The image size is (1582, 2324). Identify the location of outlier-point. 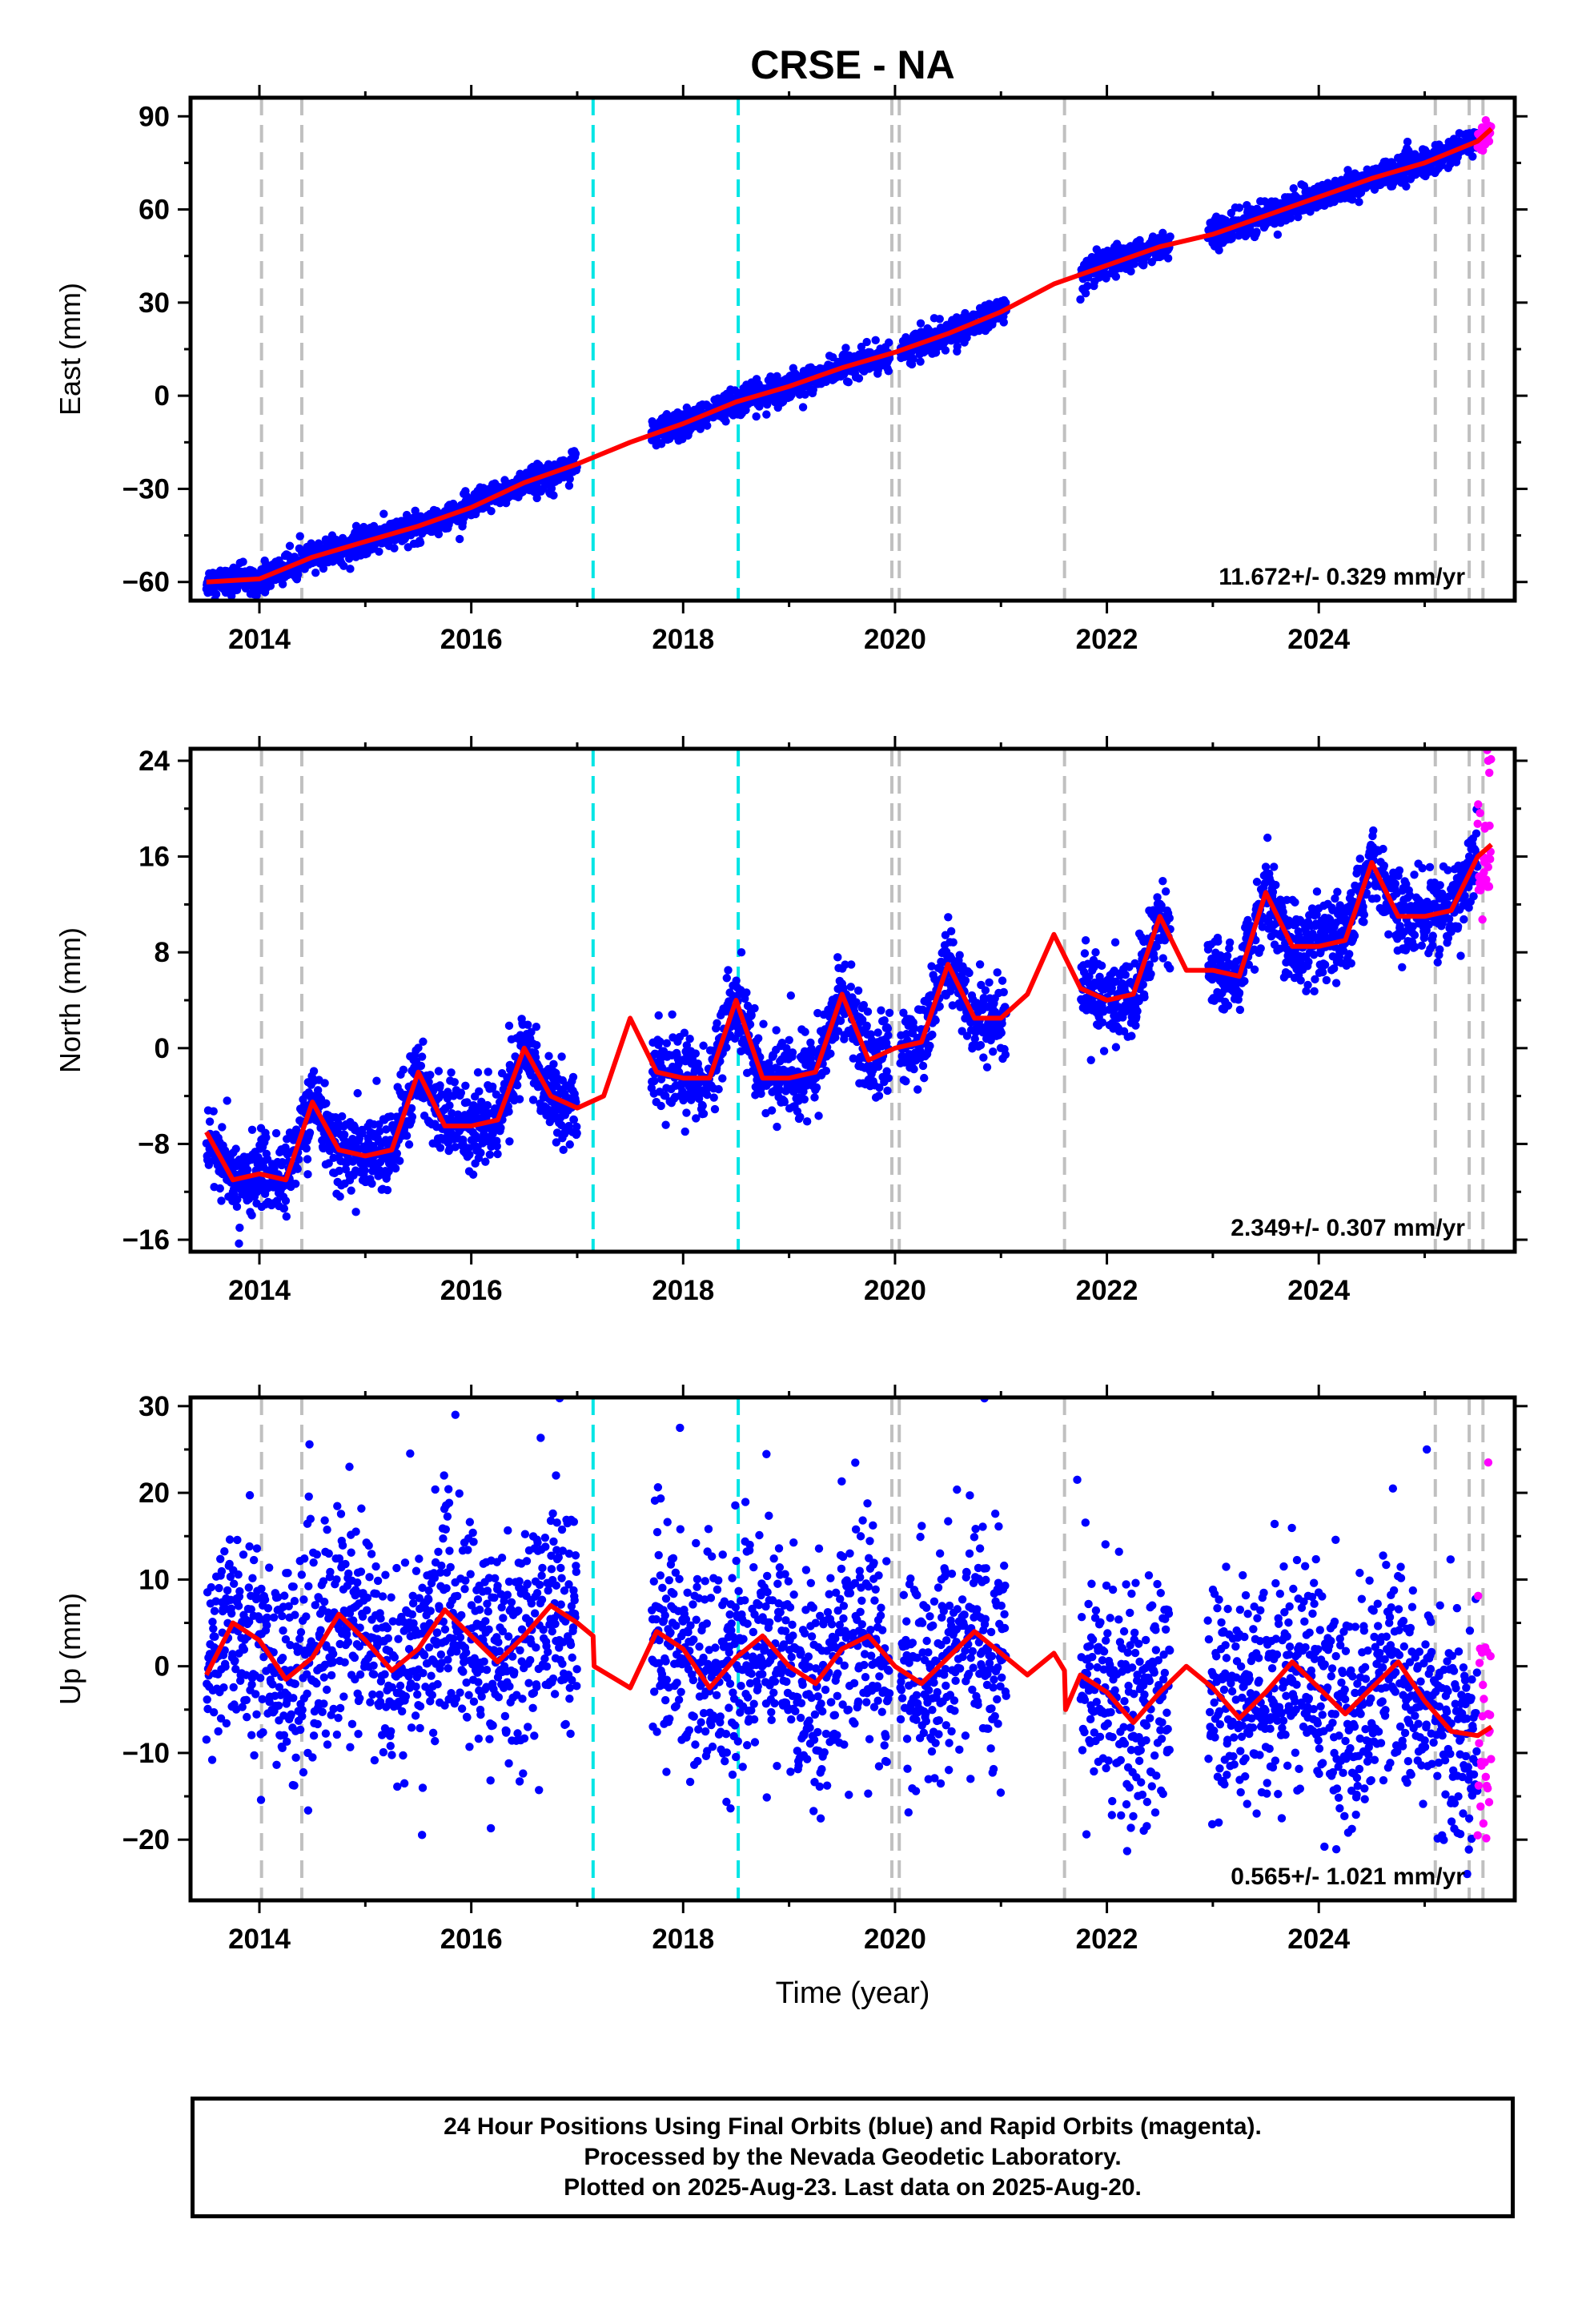
(1081, 299).